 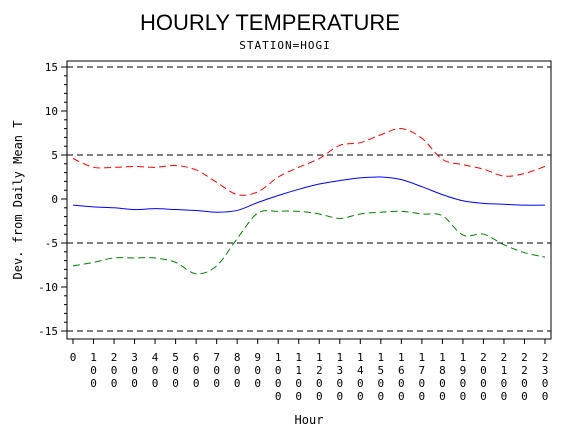 What do you see at coordinates (73, 357) in the screenshot?
I see `x-tick-label: 0` at bounding box center [73, 357].